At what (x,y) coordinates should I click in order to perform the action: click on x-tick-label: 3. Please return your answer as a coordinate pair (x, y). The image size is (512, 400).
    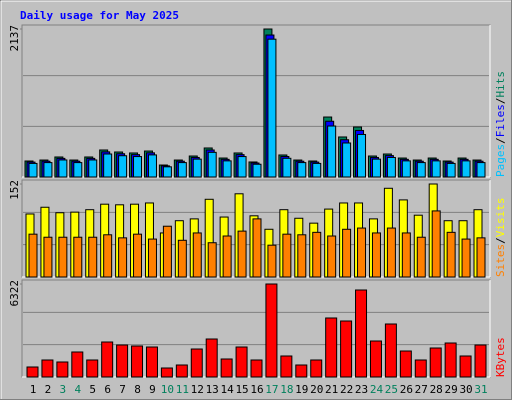
    Looking at the image, I should click on (63, 389).